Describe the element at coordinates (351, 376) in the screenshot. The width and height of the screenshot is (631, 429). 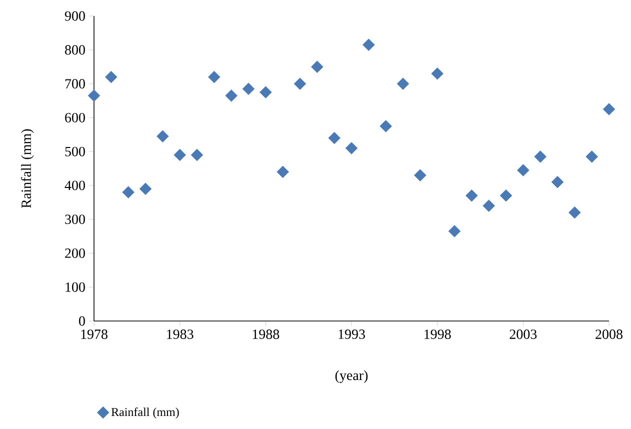
I see `x-axis-title: (year)` at that location.